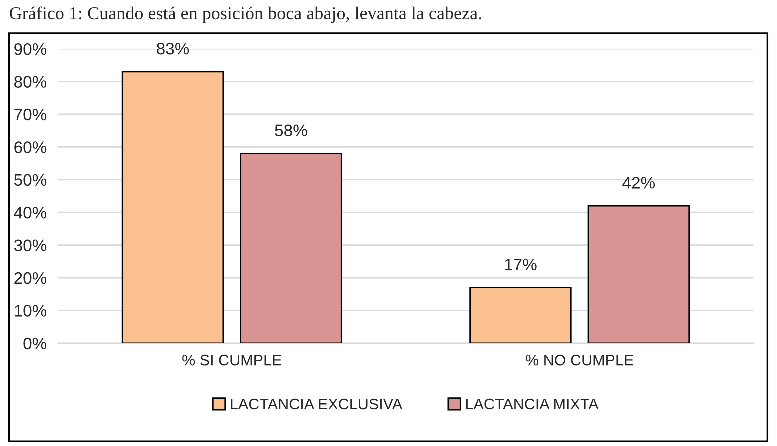 The image size is (777, 446). I want to click on x-tick-label: % NO CUMPLE, so click(580, 360).